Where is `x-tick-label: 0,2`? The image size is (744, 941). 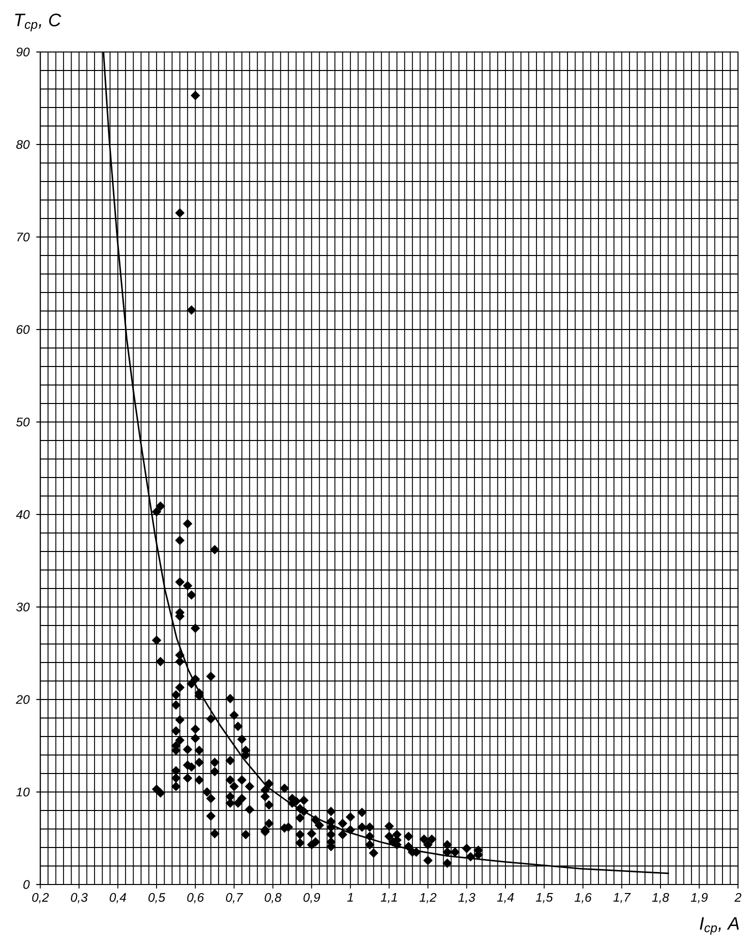 x-tick-label: 0,2 is located at coordinates (40, 898).